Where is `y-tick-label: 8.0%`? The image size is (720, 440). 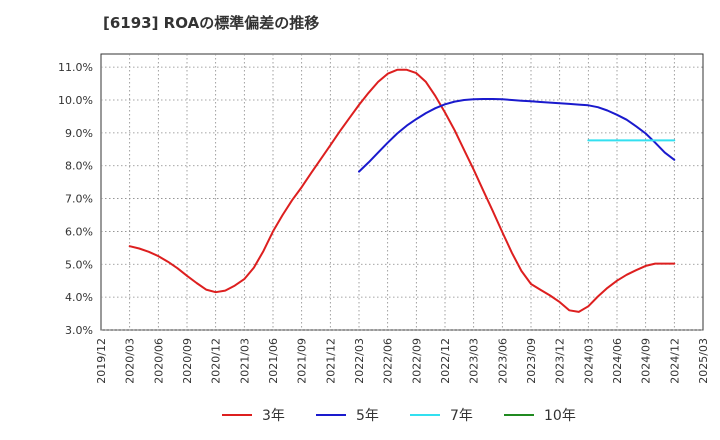 y-tick-label: 8.0% is located at coordinates (79, 166).